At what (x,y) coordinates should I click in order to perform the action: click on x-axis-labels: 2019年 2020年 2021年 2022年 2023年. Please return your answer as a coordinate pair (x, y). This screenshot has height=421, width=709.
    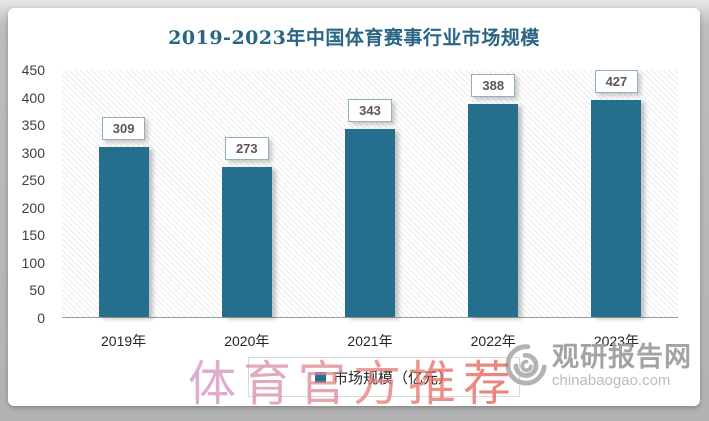
    Looking at the image, I should click on (370, 335).